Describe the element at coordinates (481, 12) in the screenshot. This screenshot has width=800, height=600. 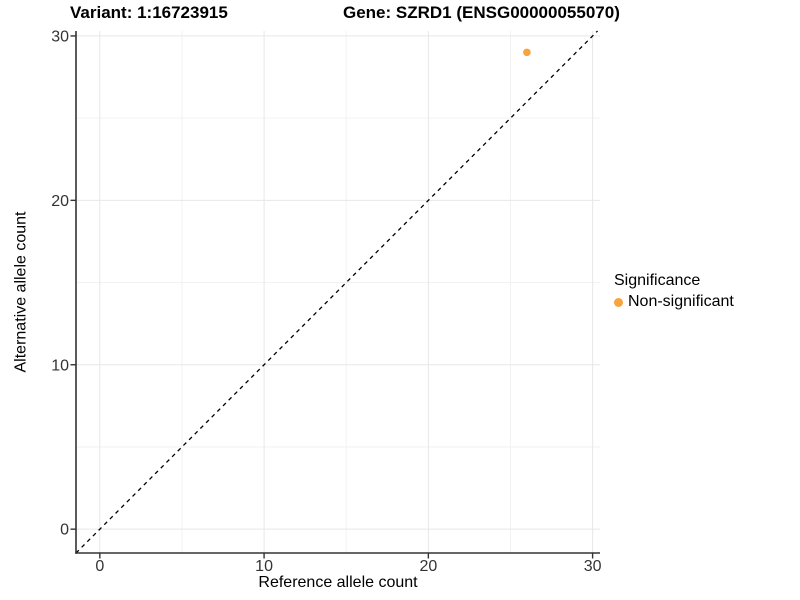
I see `gene-title: Gene: SZRD1 (ENSG00000055070)` at that location.